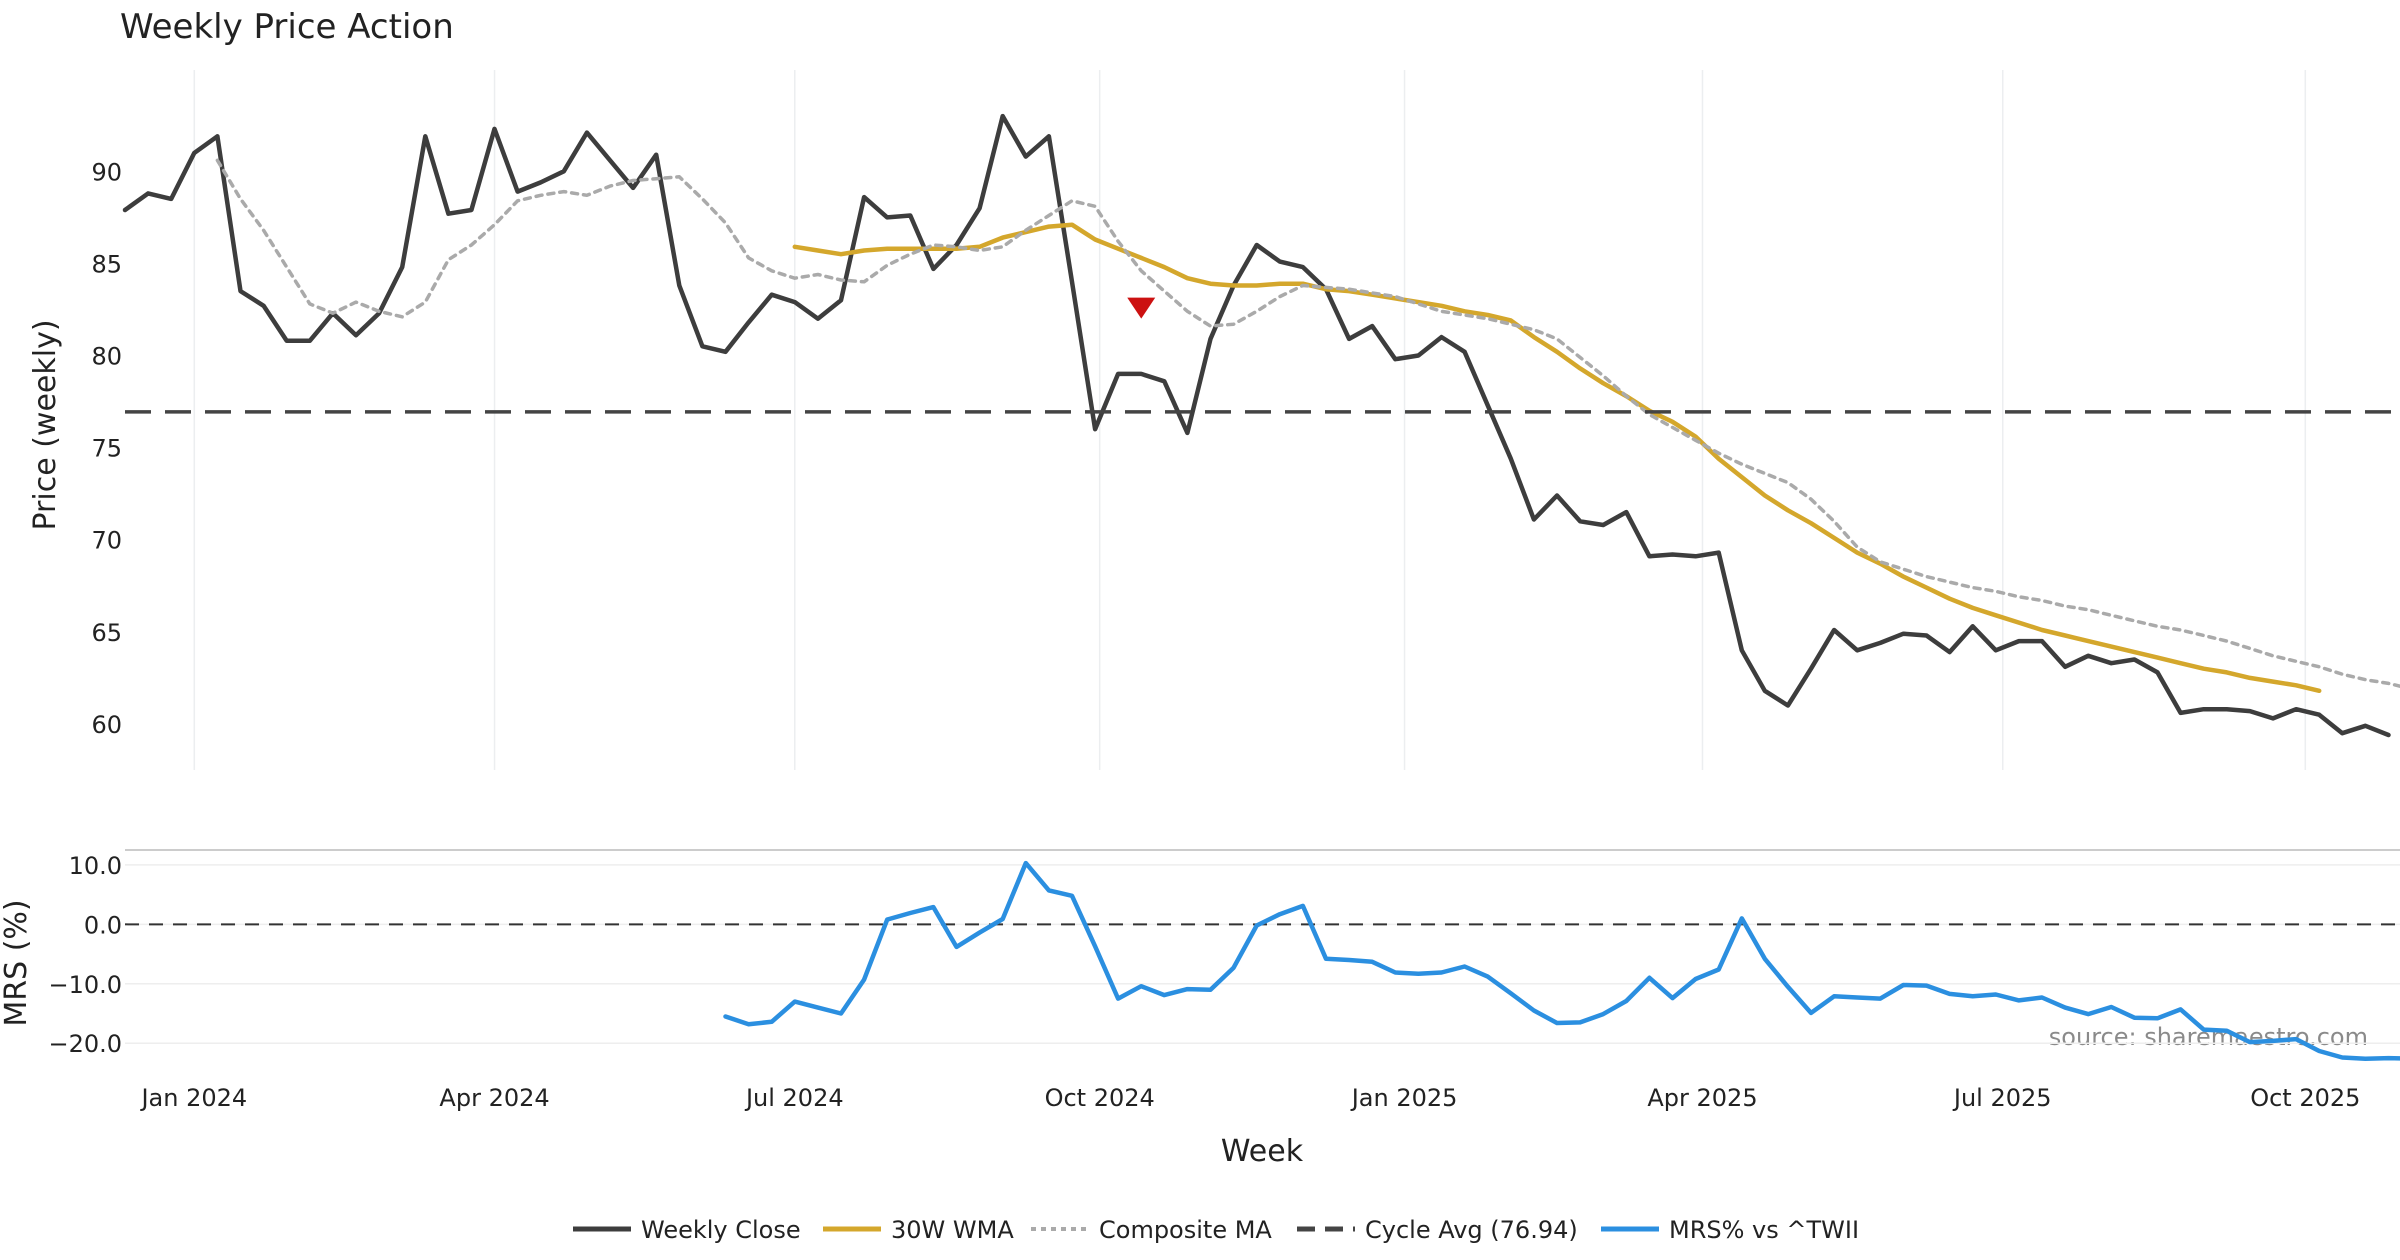 The height and width of the screenshot is (1260, 2400). Describe the element at coordinates (1702, 1098) in the screenshot. I see `x-tick-label: Apr 2025` at that location.